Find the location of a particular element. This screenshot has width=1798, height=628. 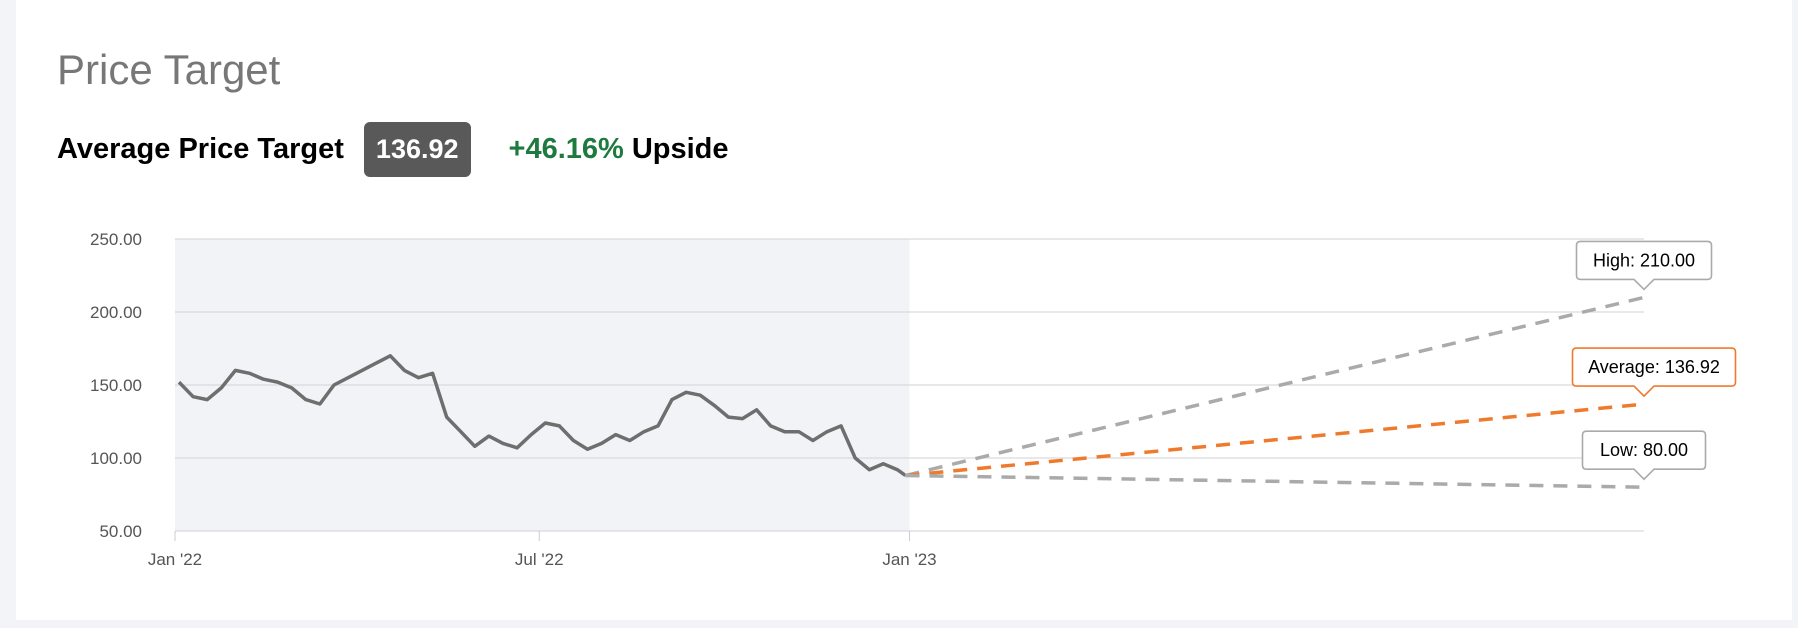

x-tick-label: Jan '22 is located at coordinates (175, 559).